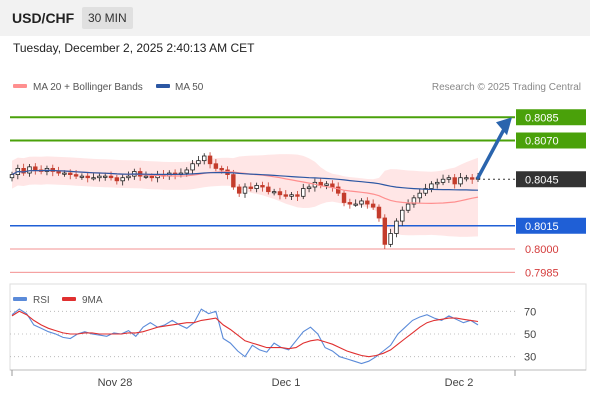 The image size is (590, 400). I want to click on legend-rsi-swatch, so click(20, 299).